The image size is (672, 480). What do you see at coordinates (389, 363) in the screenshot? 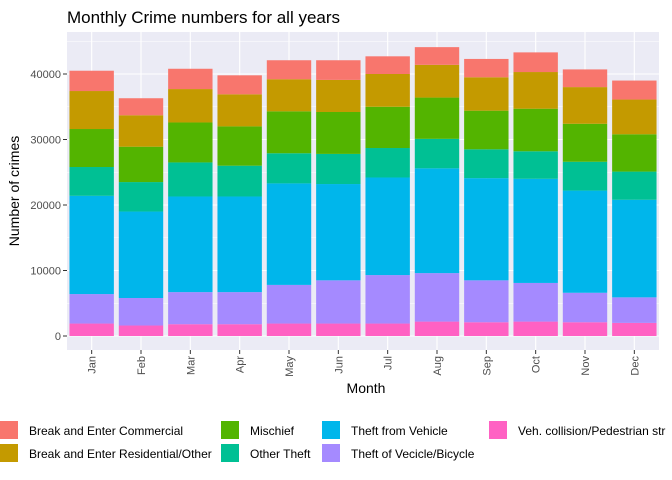
I see `x-tick-label: Jul` at bounding box center [389, 363].